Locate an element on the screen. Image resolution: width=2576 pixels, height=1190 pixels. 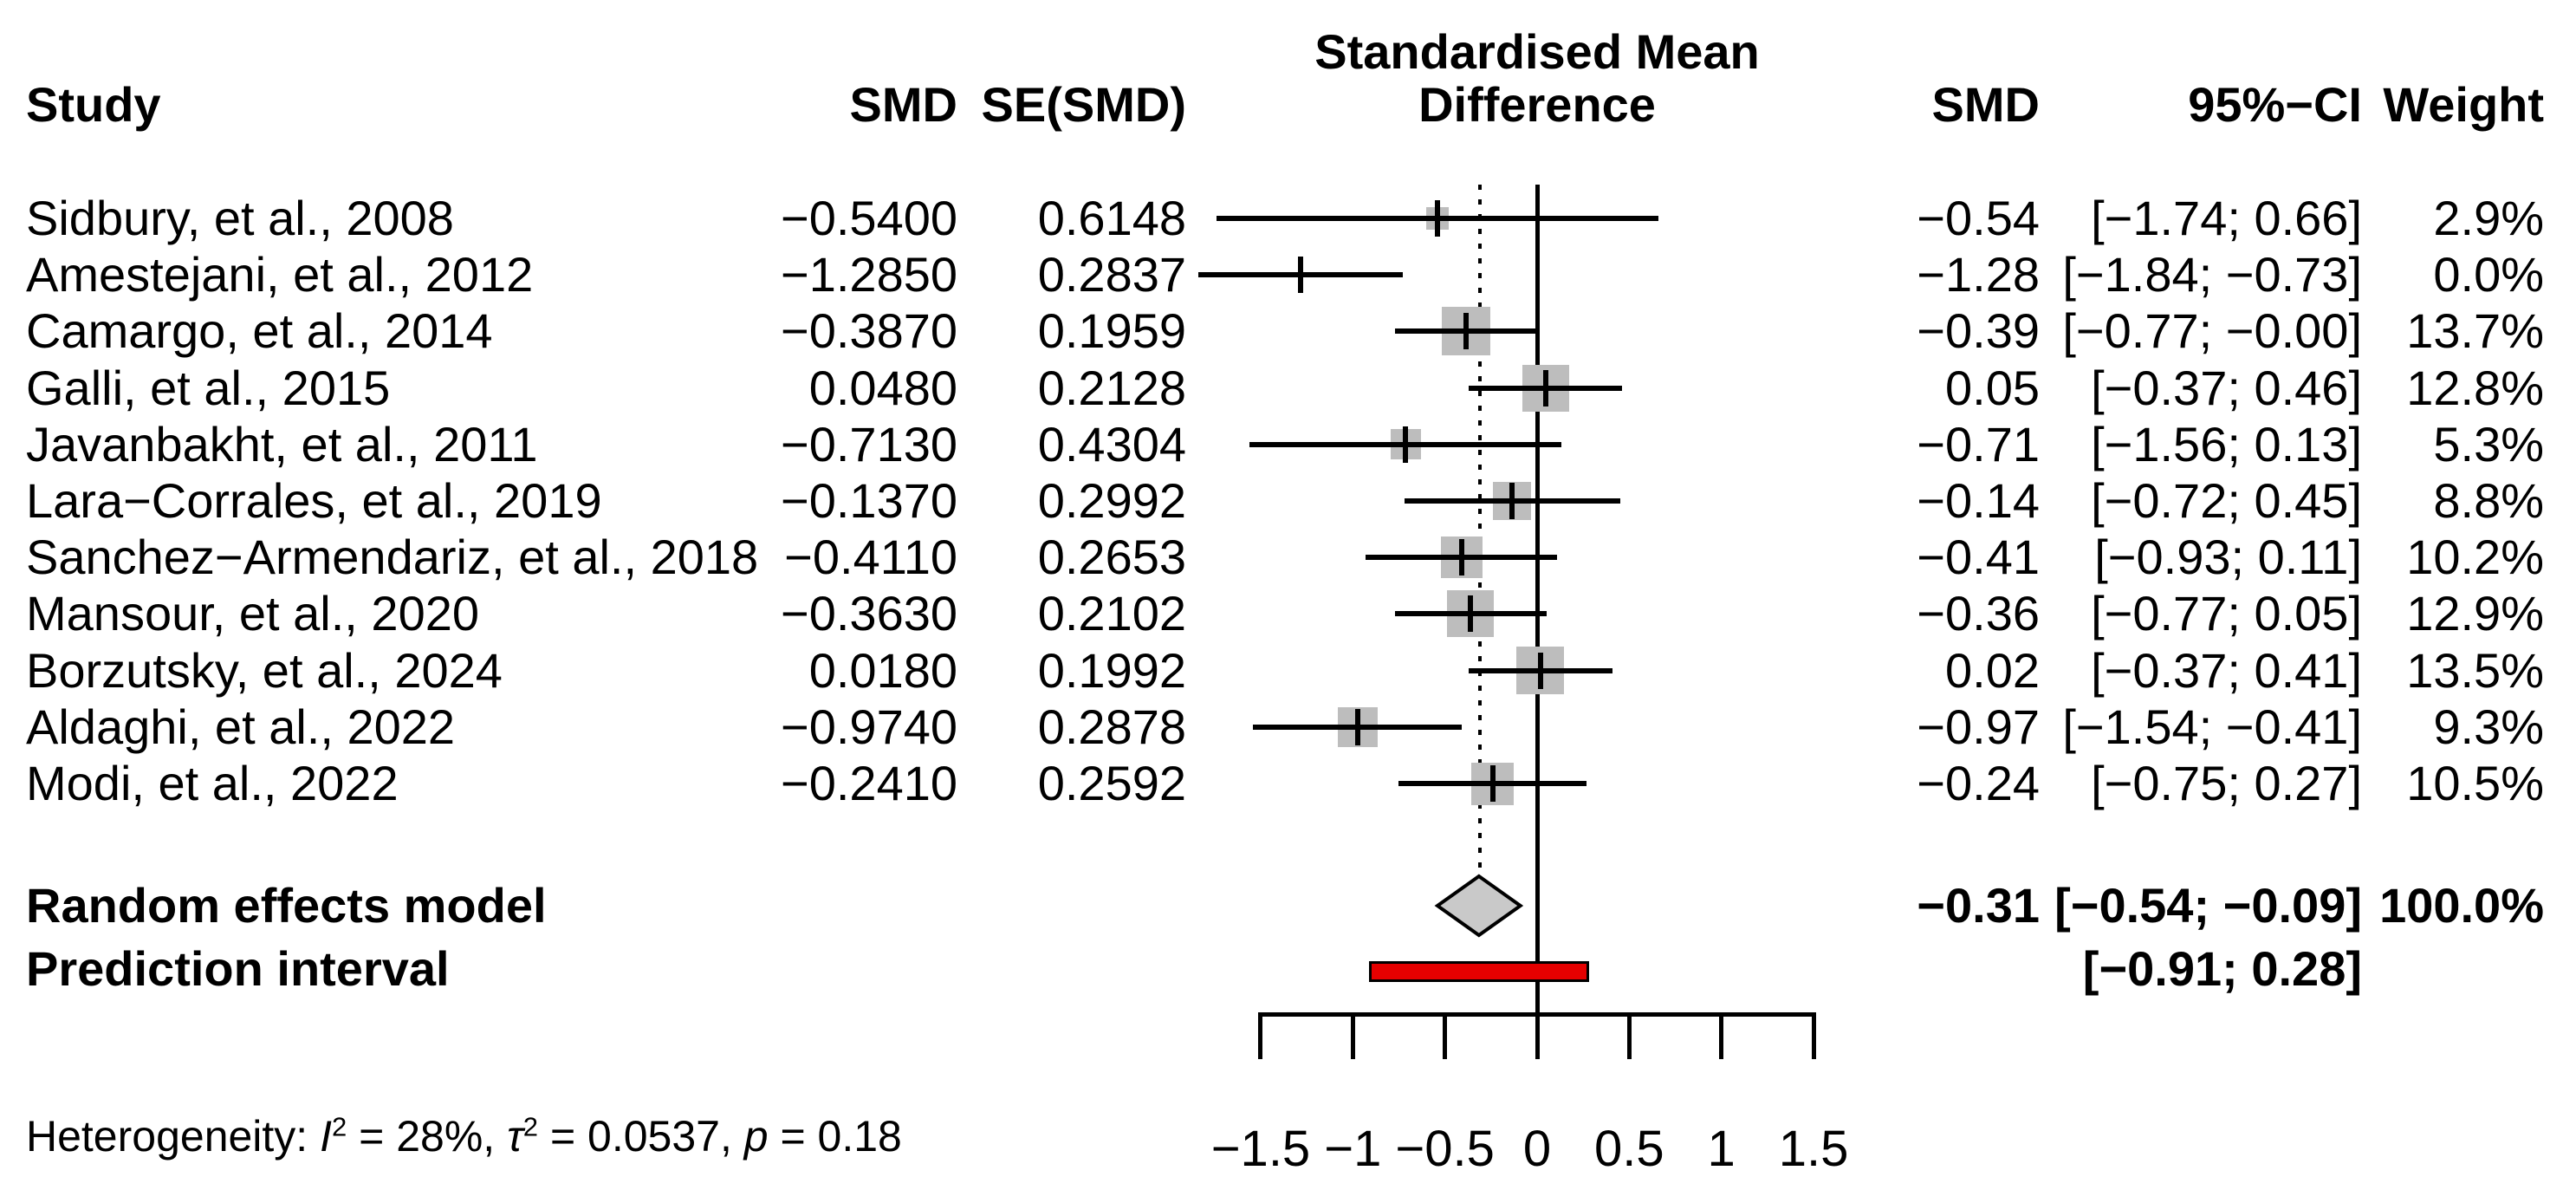
study-name: Aldaghi, et al., 2022 is located at coordinates (241, 726).